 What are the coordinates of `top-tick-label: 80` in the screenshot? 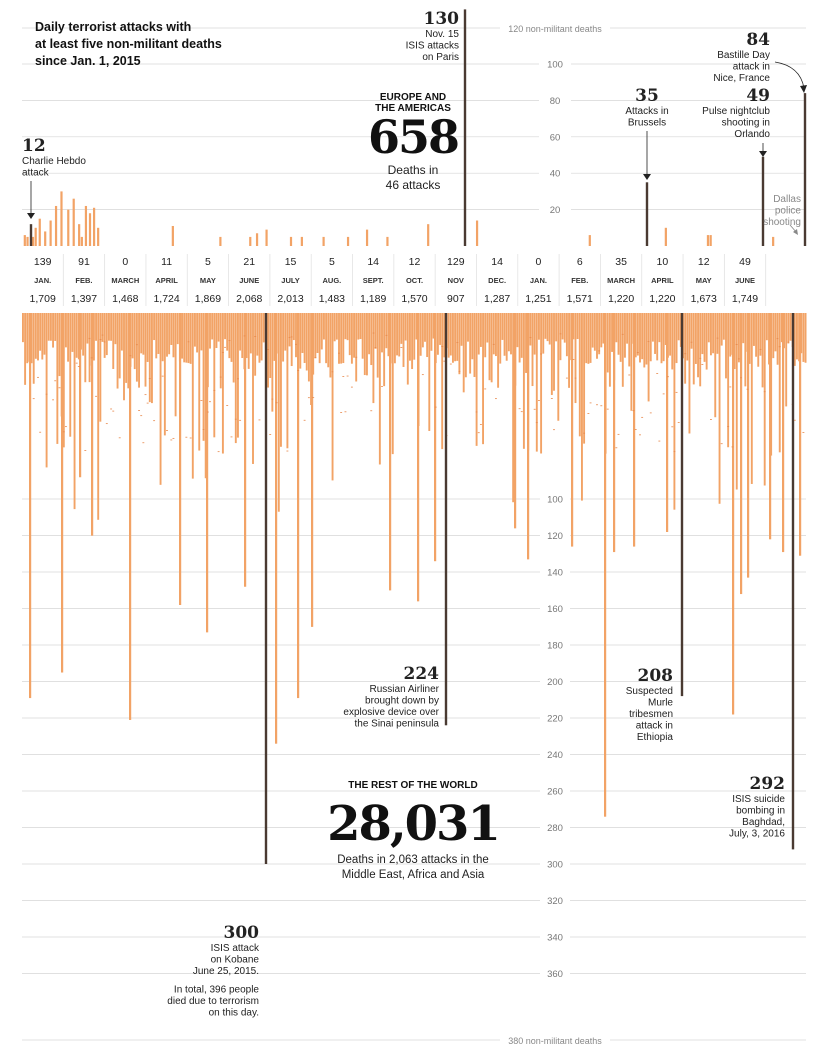 It's located at (555, 101).